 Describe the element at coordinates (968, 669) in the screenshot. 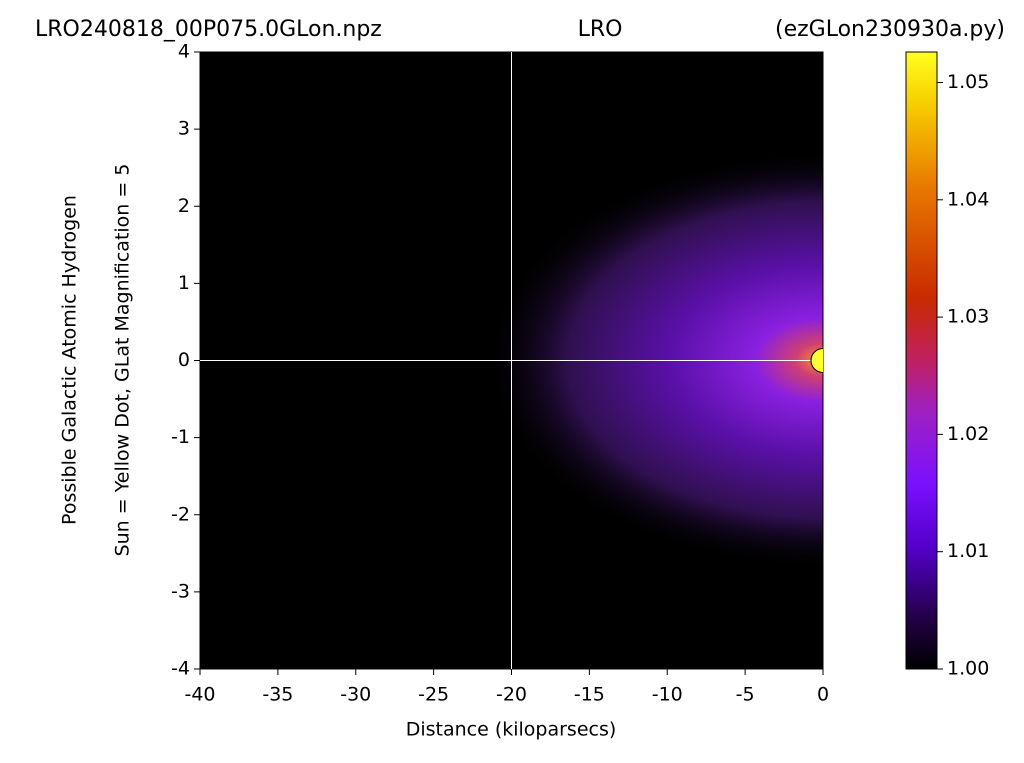

I see `colorbar-tick-label: 1.00` at that location.